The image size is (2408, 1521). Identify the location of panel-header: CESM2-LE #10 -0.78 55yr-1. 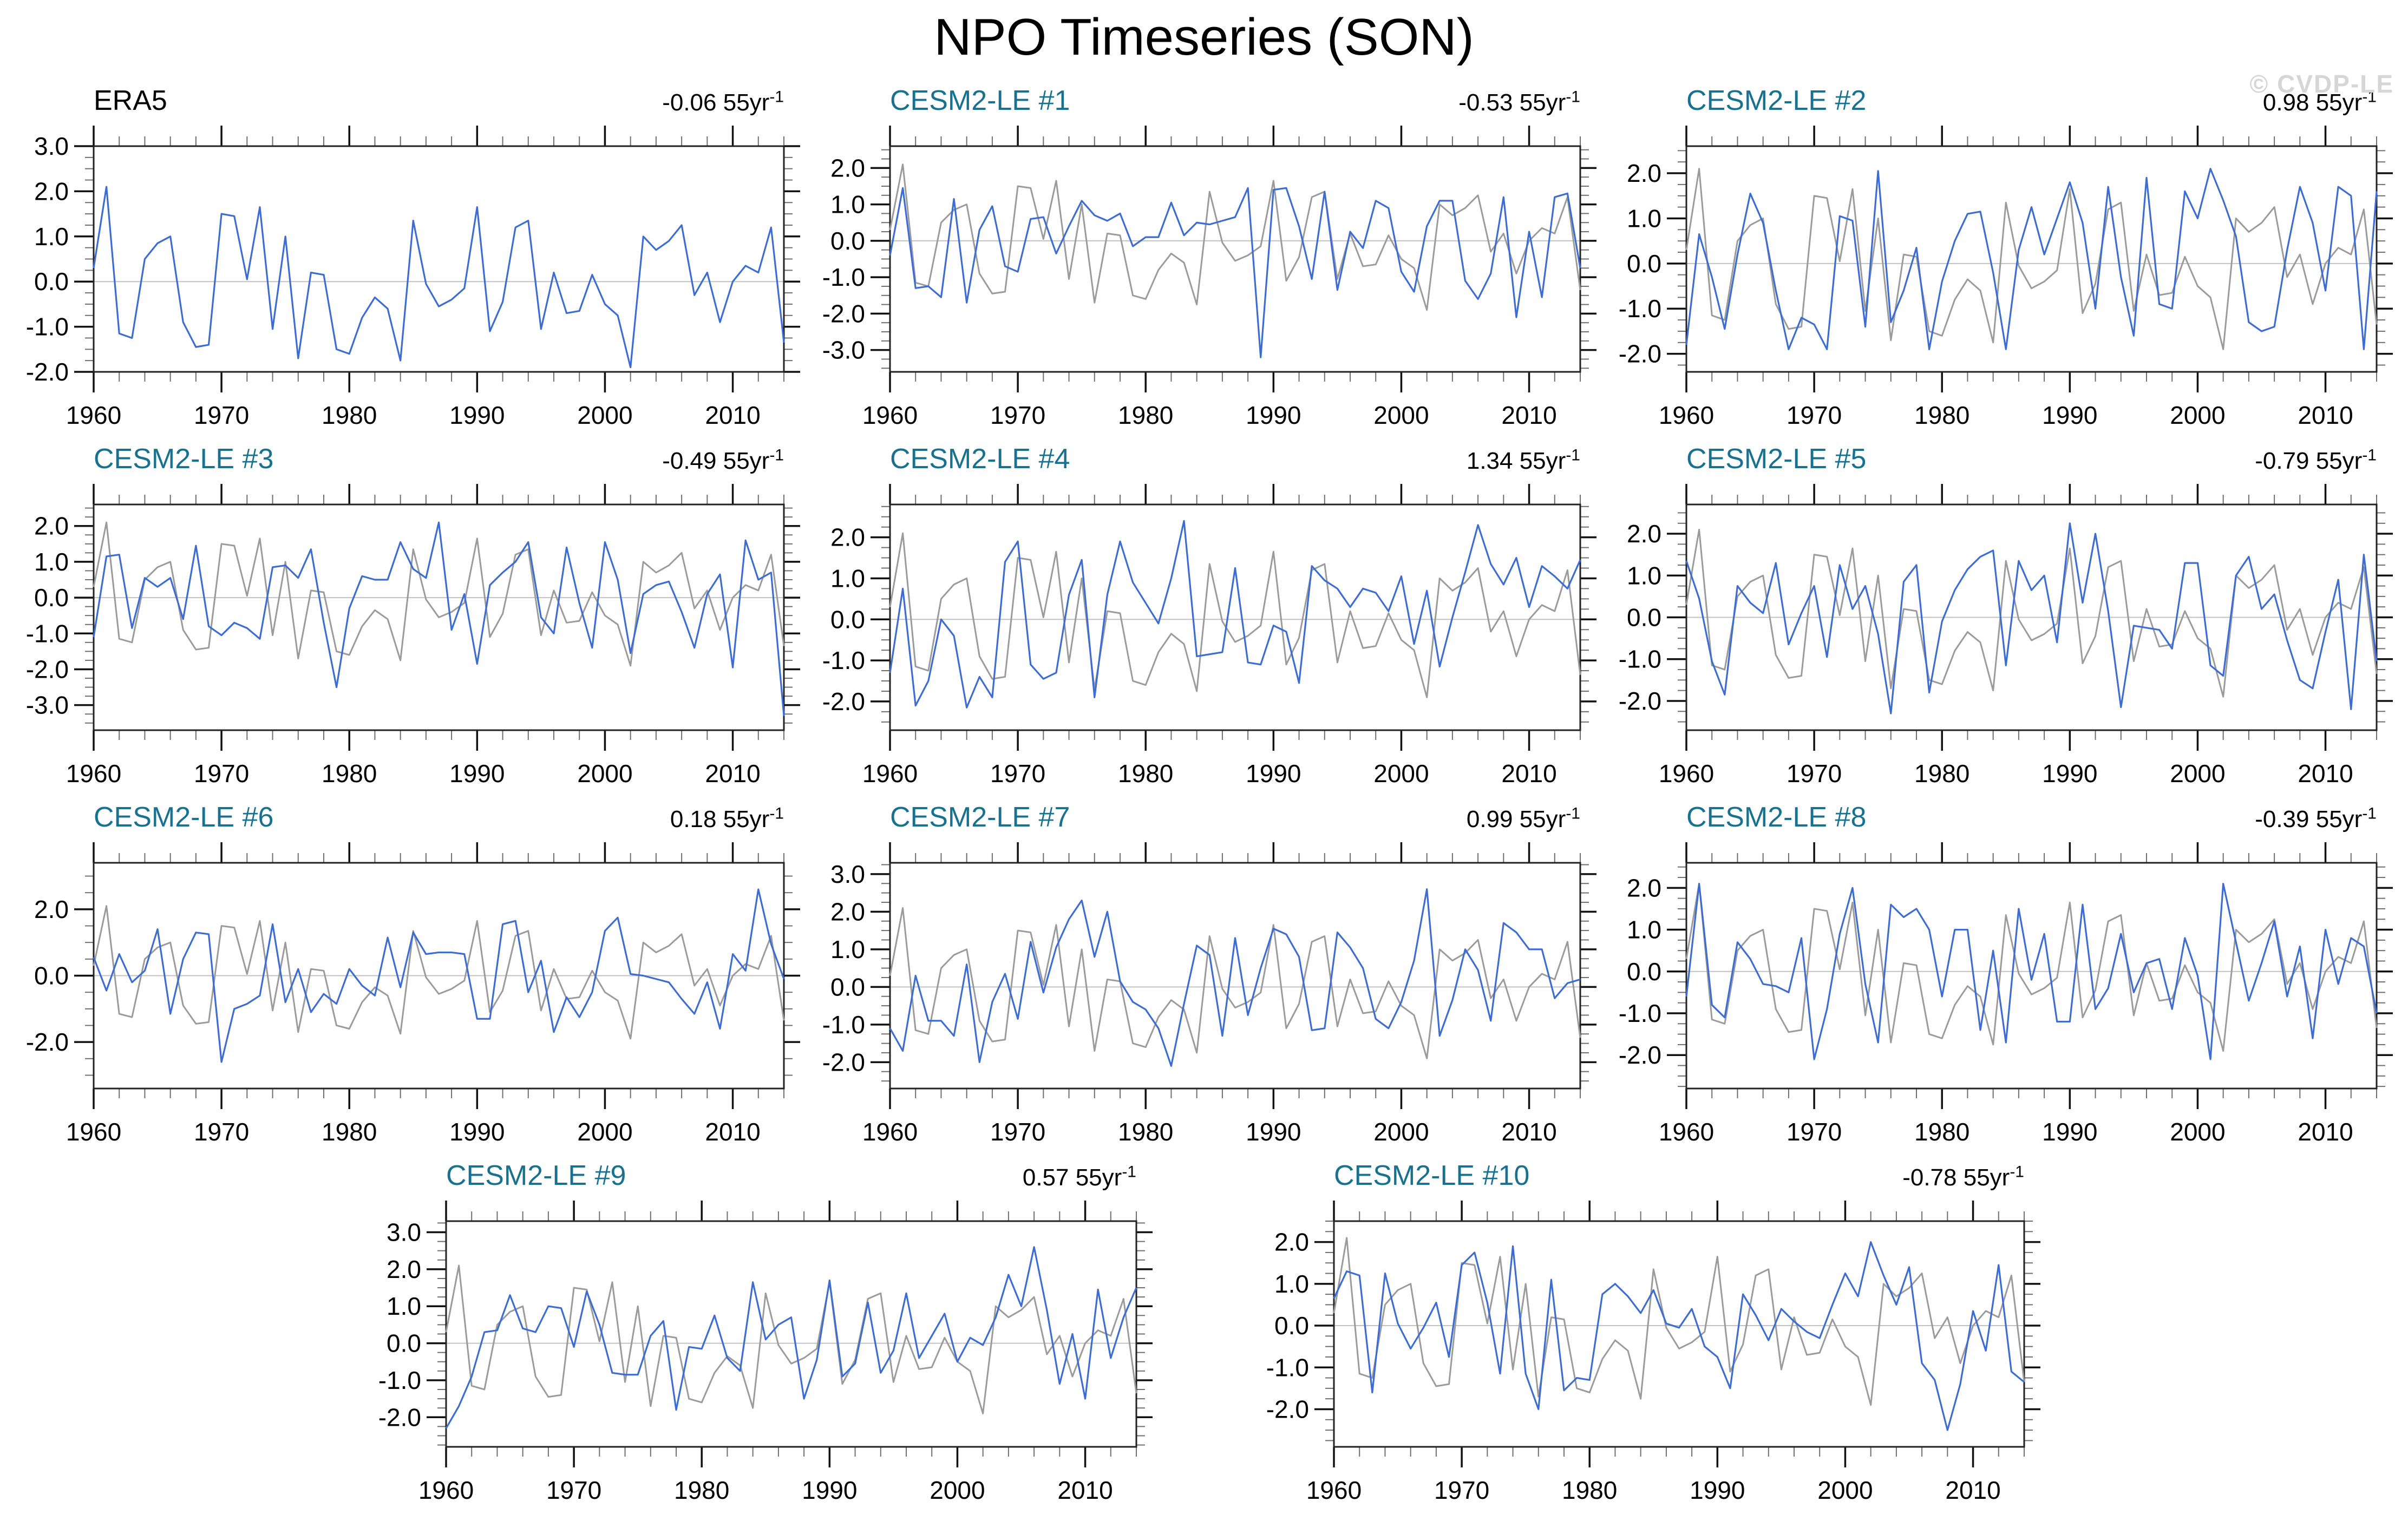
(1647, 1173).